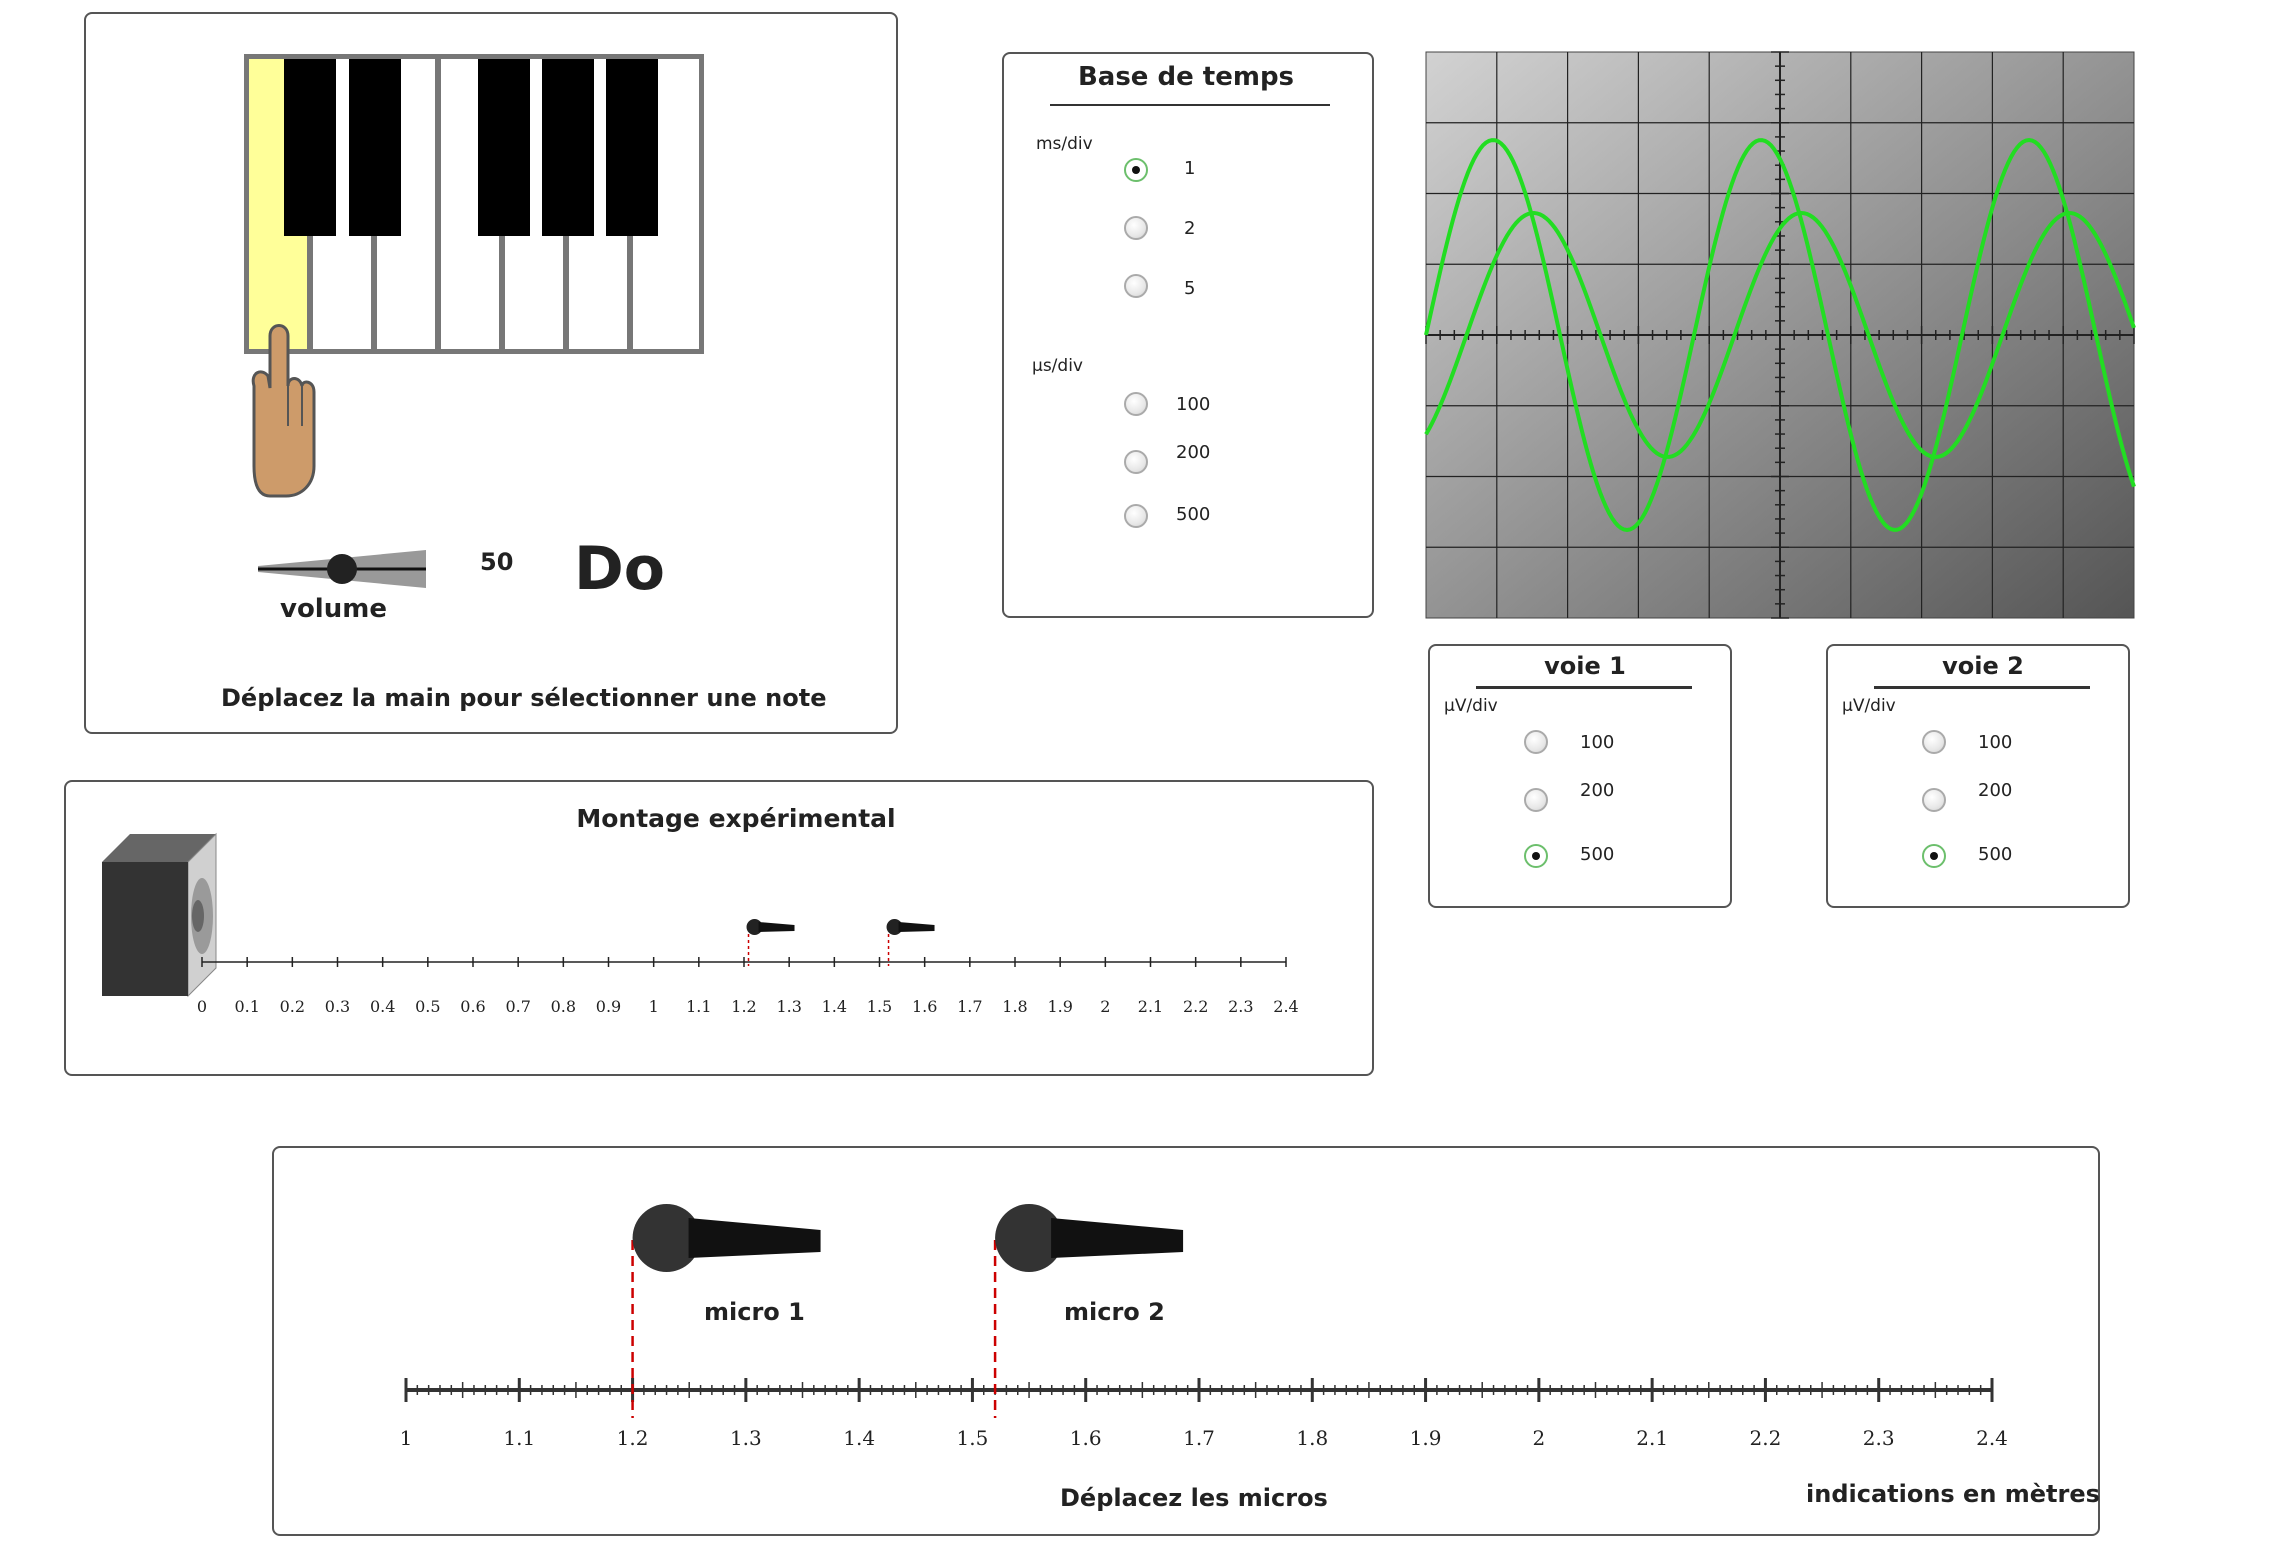 This screenshot has width=2274, height=1554. I want to click on timebase-option: 5, so click(1159, 286).